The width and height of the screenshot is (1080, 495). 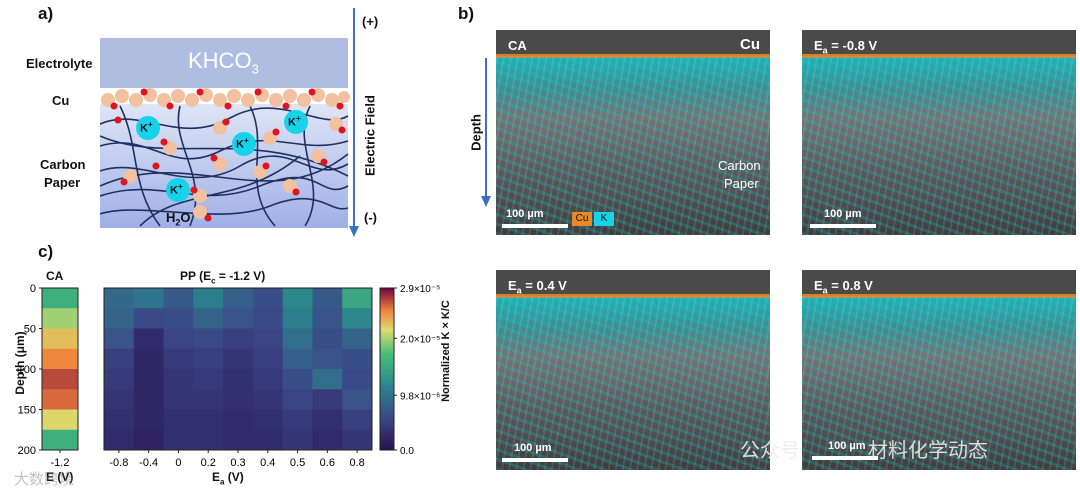 What do you see at coordinates (118, 463) in the screenshot?
I see `x-tick-label: -0.8` at bounding box center [118, 463].